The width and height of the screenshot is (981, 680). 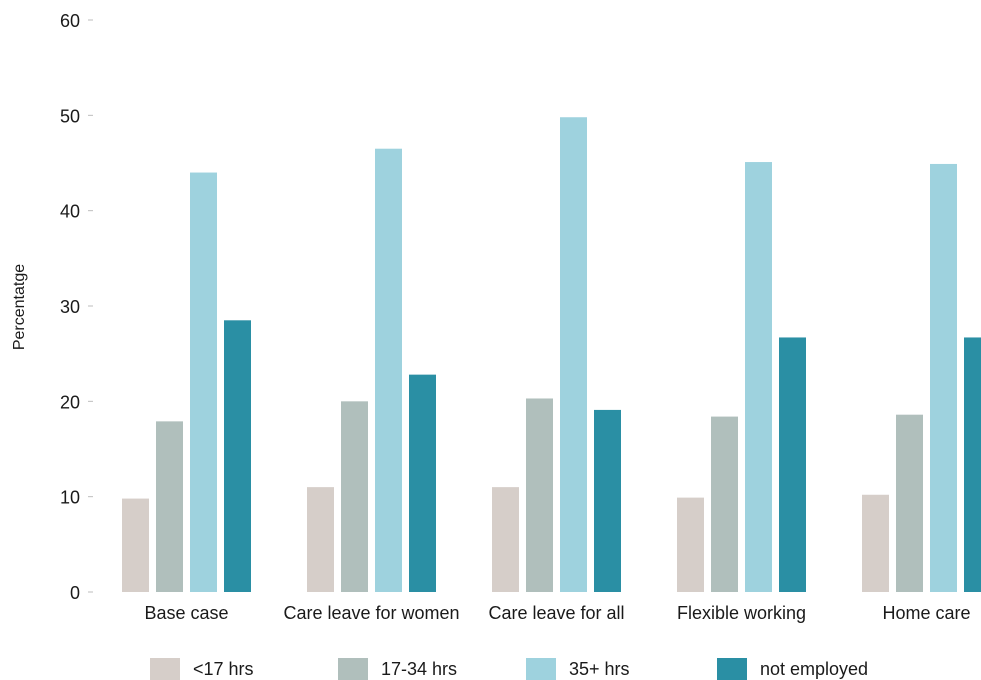 I want to click on y-axis-label: Percentatge, so click(x=19, y=307).